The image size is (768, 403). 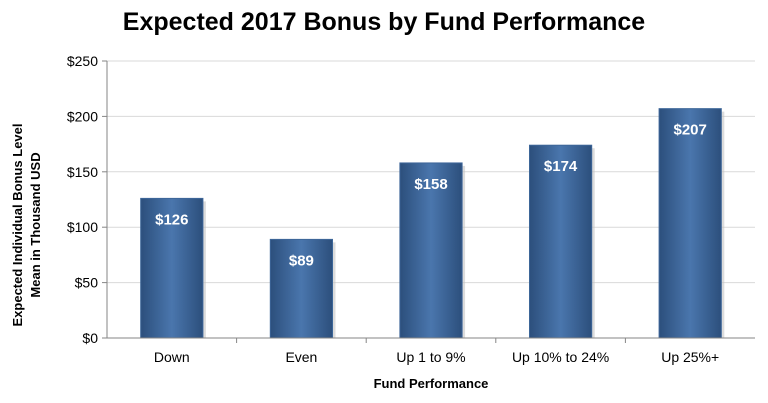 I want to click on y-axis-title-line-1: Expected Individual Bonus Level, so click(x=17, y=225).